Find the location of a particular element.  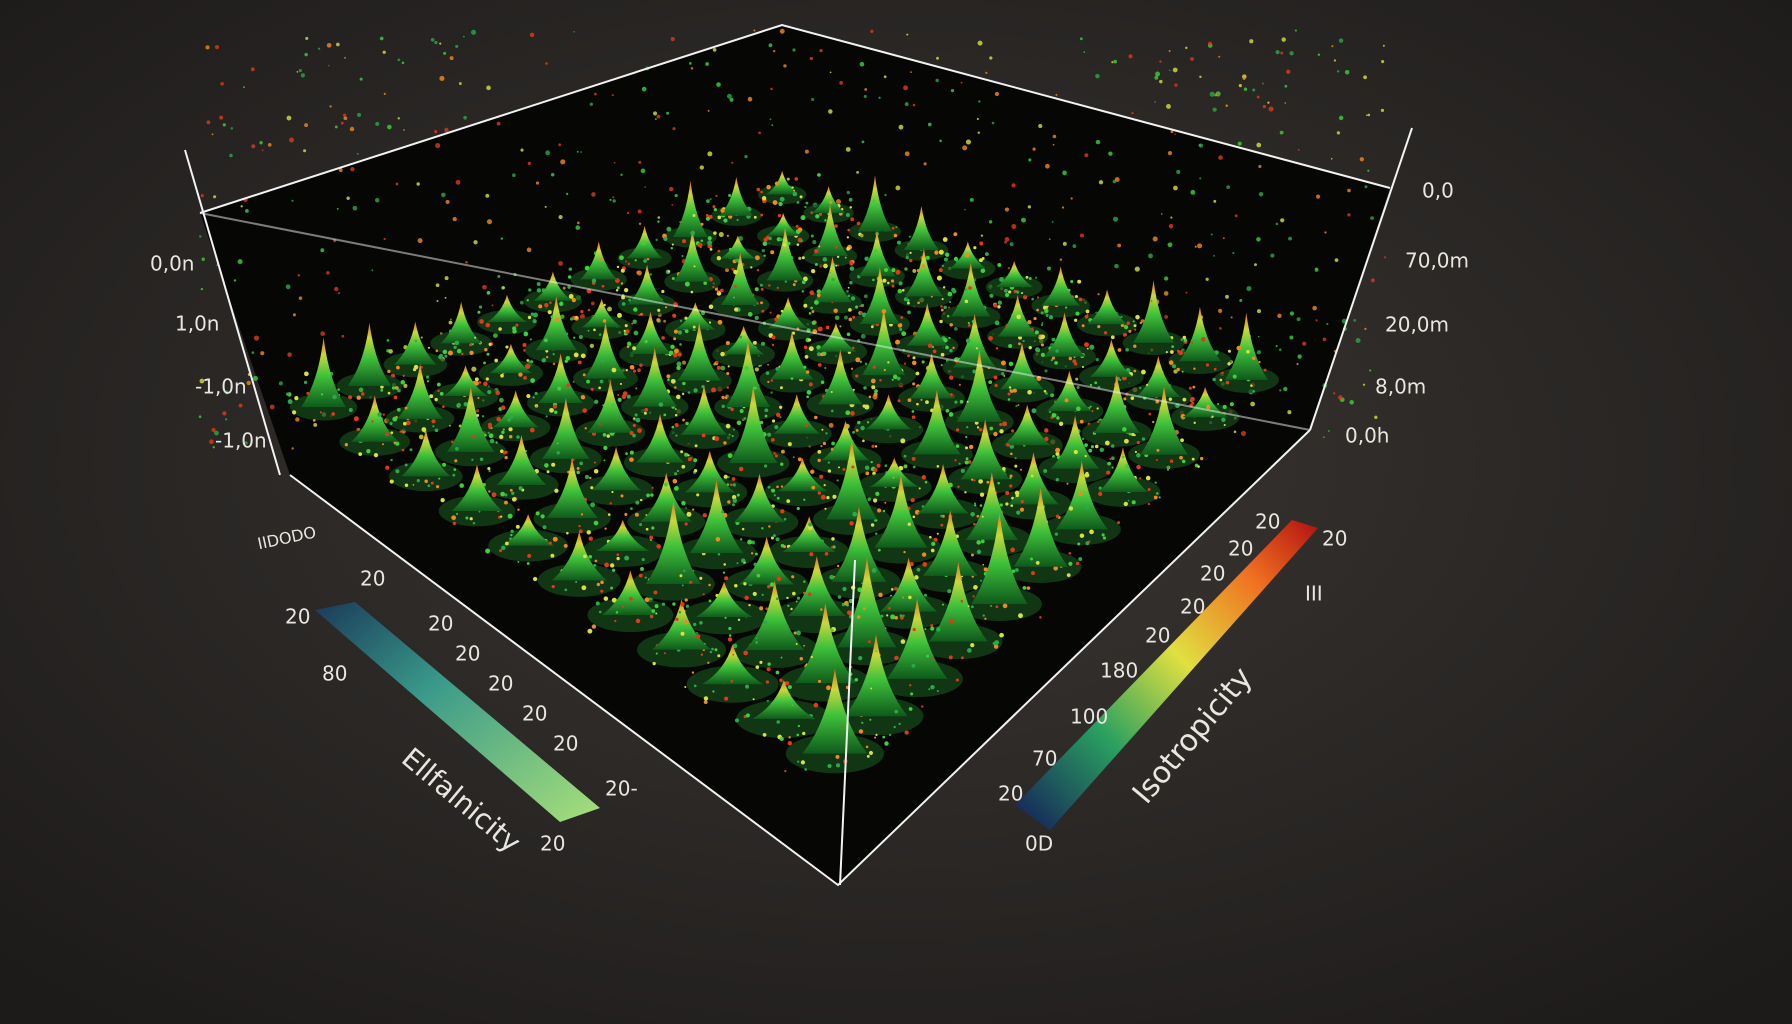

z-tick-label: 70,0m is located at coordinates (1437, 261).